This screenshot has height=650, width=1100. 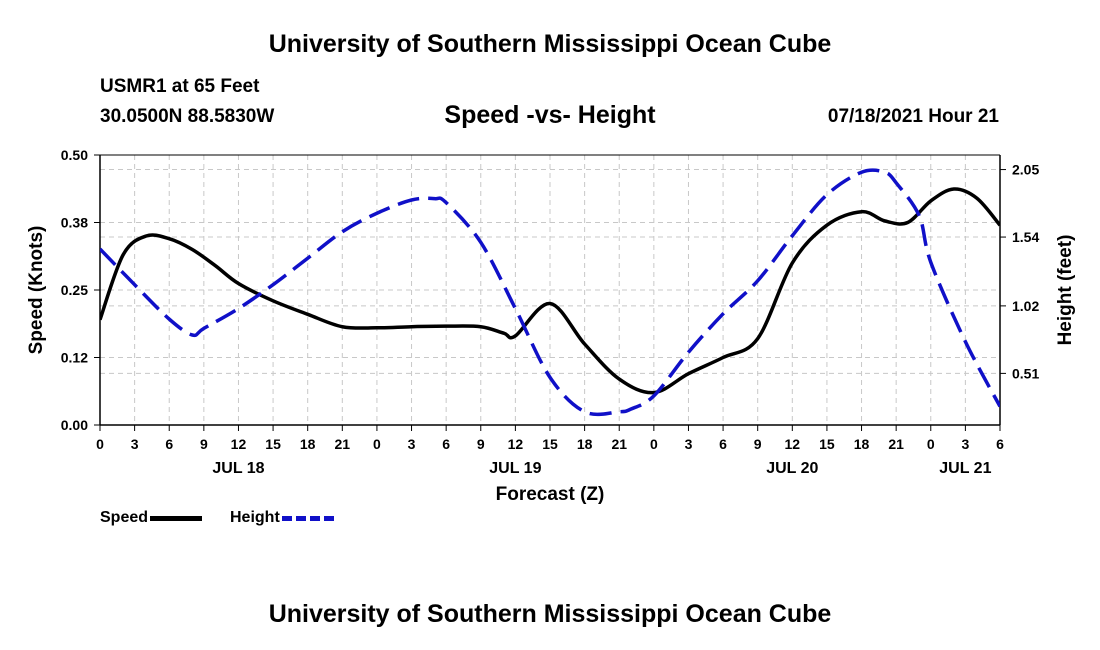 What do you see at coordinates (180, 86) in the screenshot?
I see `station-label: USMR1 at 65 Feet` at bounding box center [180, 86].